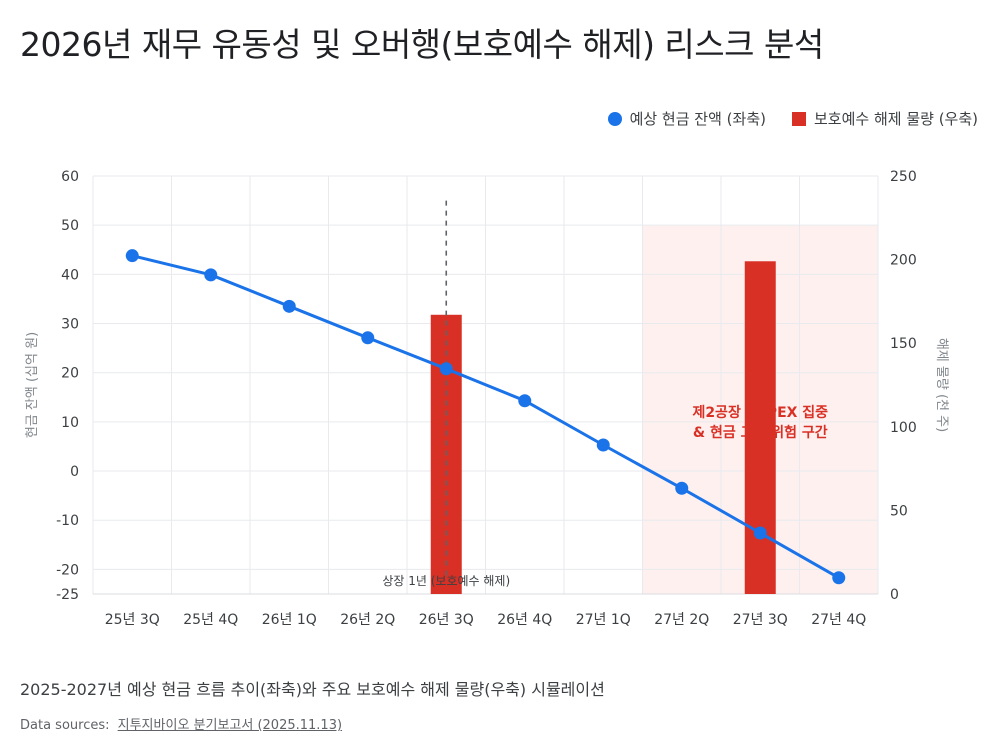 The height and width of the screenshot is (754, 1000). I want to click on y-left-tick-label: -20, so click(67, 570).